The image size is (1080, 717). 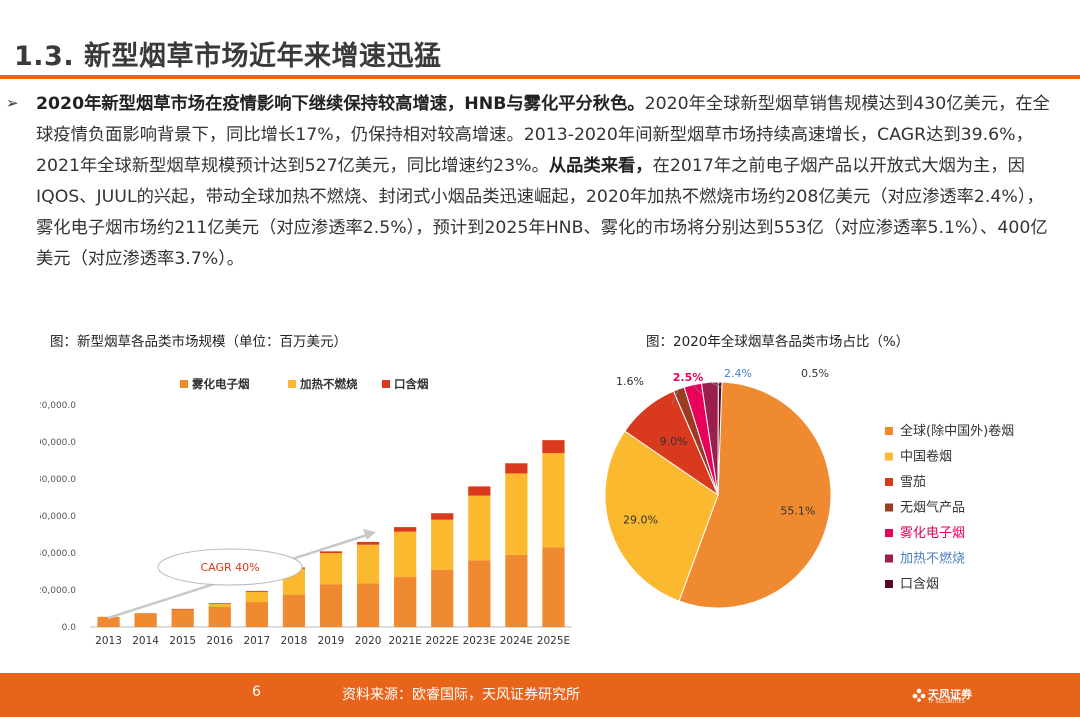 I want to click on company-logo: 天风证券 TF SECURITIES, so click(x=942, y=698).